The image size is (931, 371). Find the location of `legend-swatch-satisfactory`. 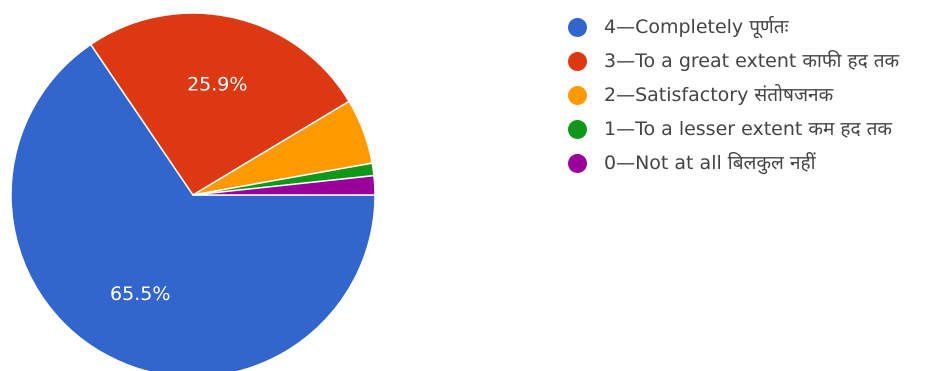

legend-swatch-satisfactory is located at coordinates (577, 95).